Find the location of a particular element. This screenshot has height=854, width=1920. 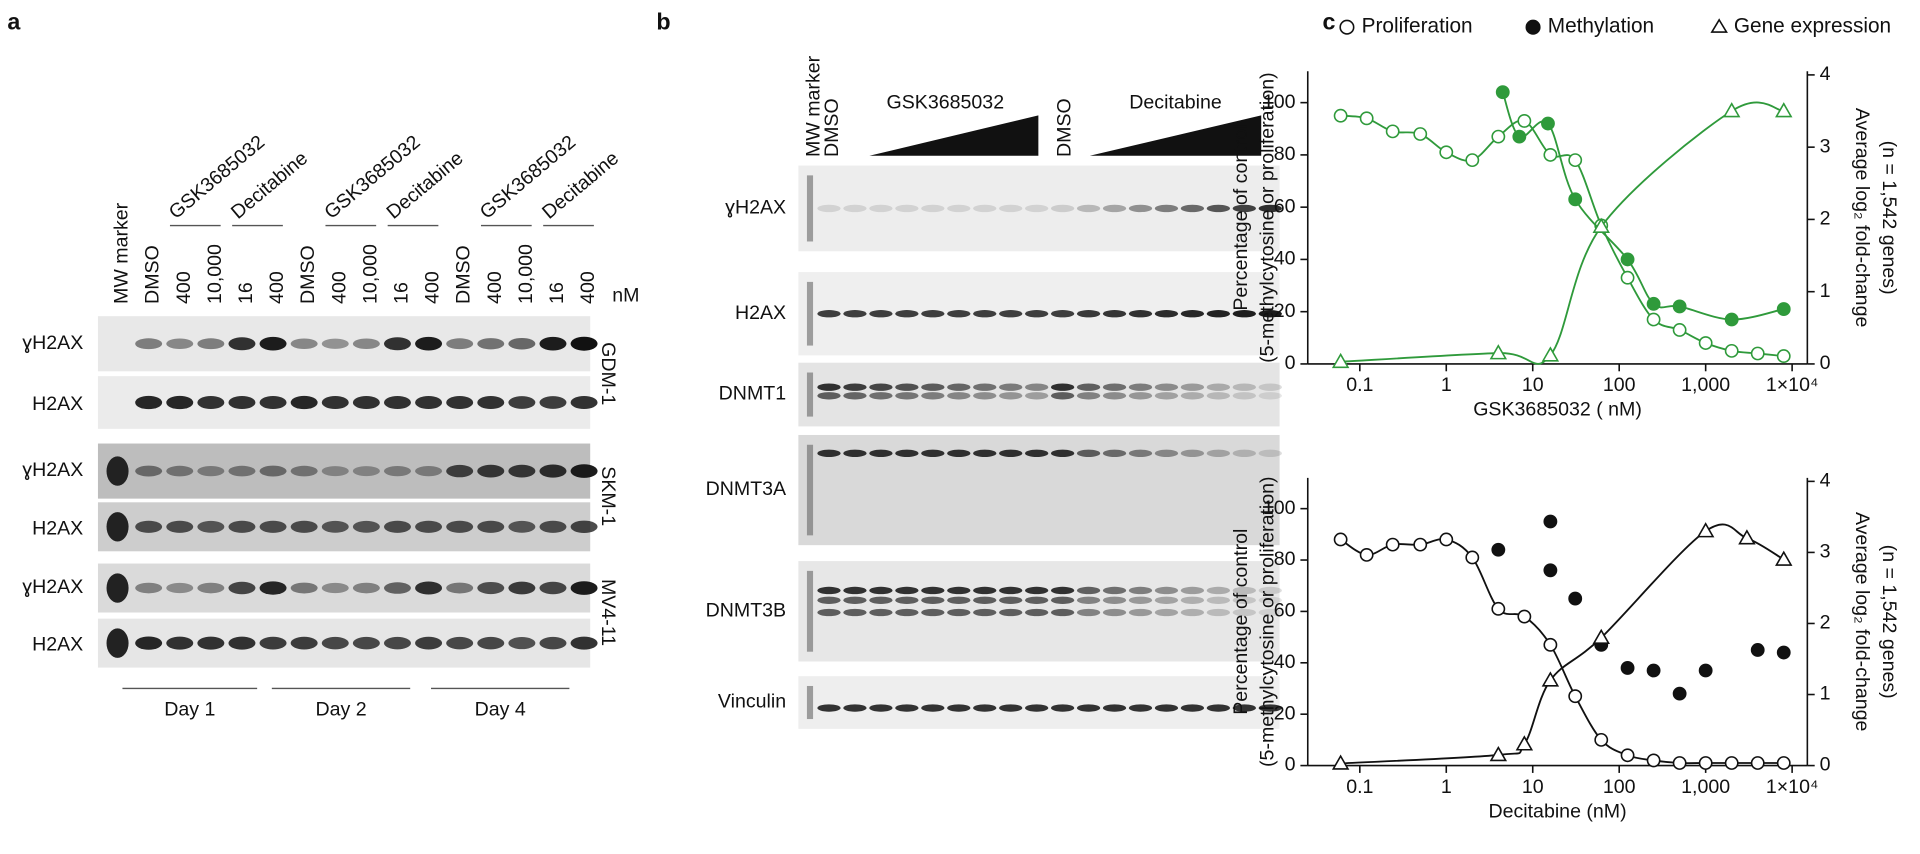

y2-tick-label: 1 is located at coordinates (1825, 694).